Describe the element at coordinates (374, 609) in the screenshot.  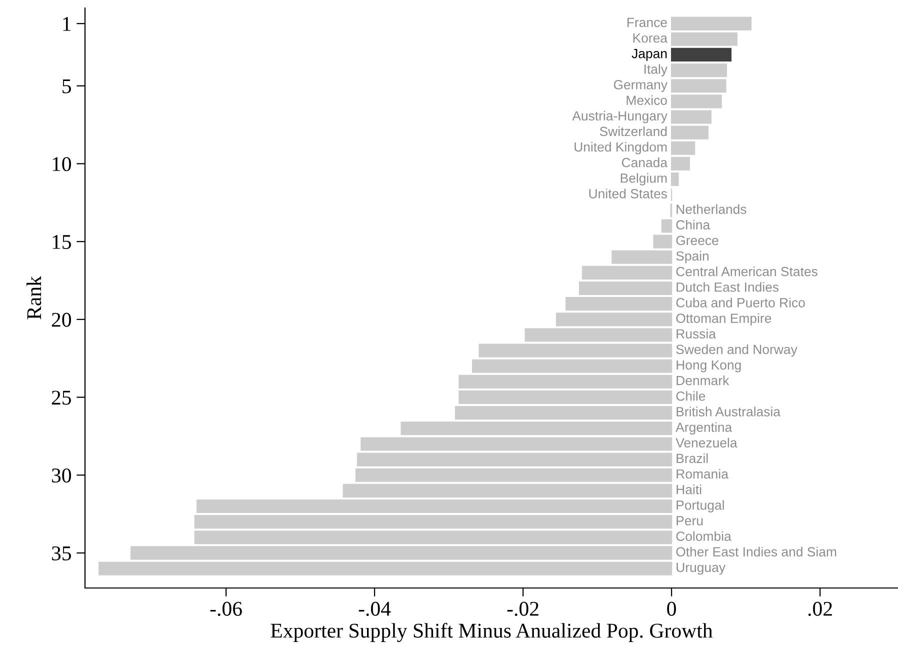
I see `x-tick-label: -.04` at that location.